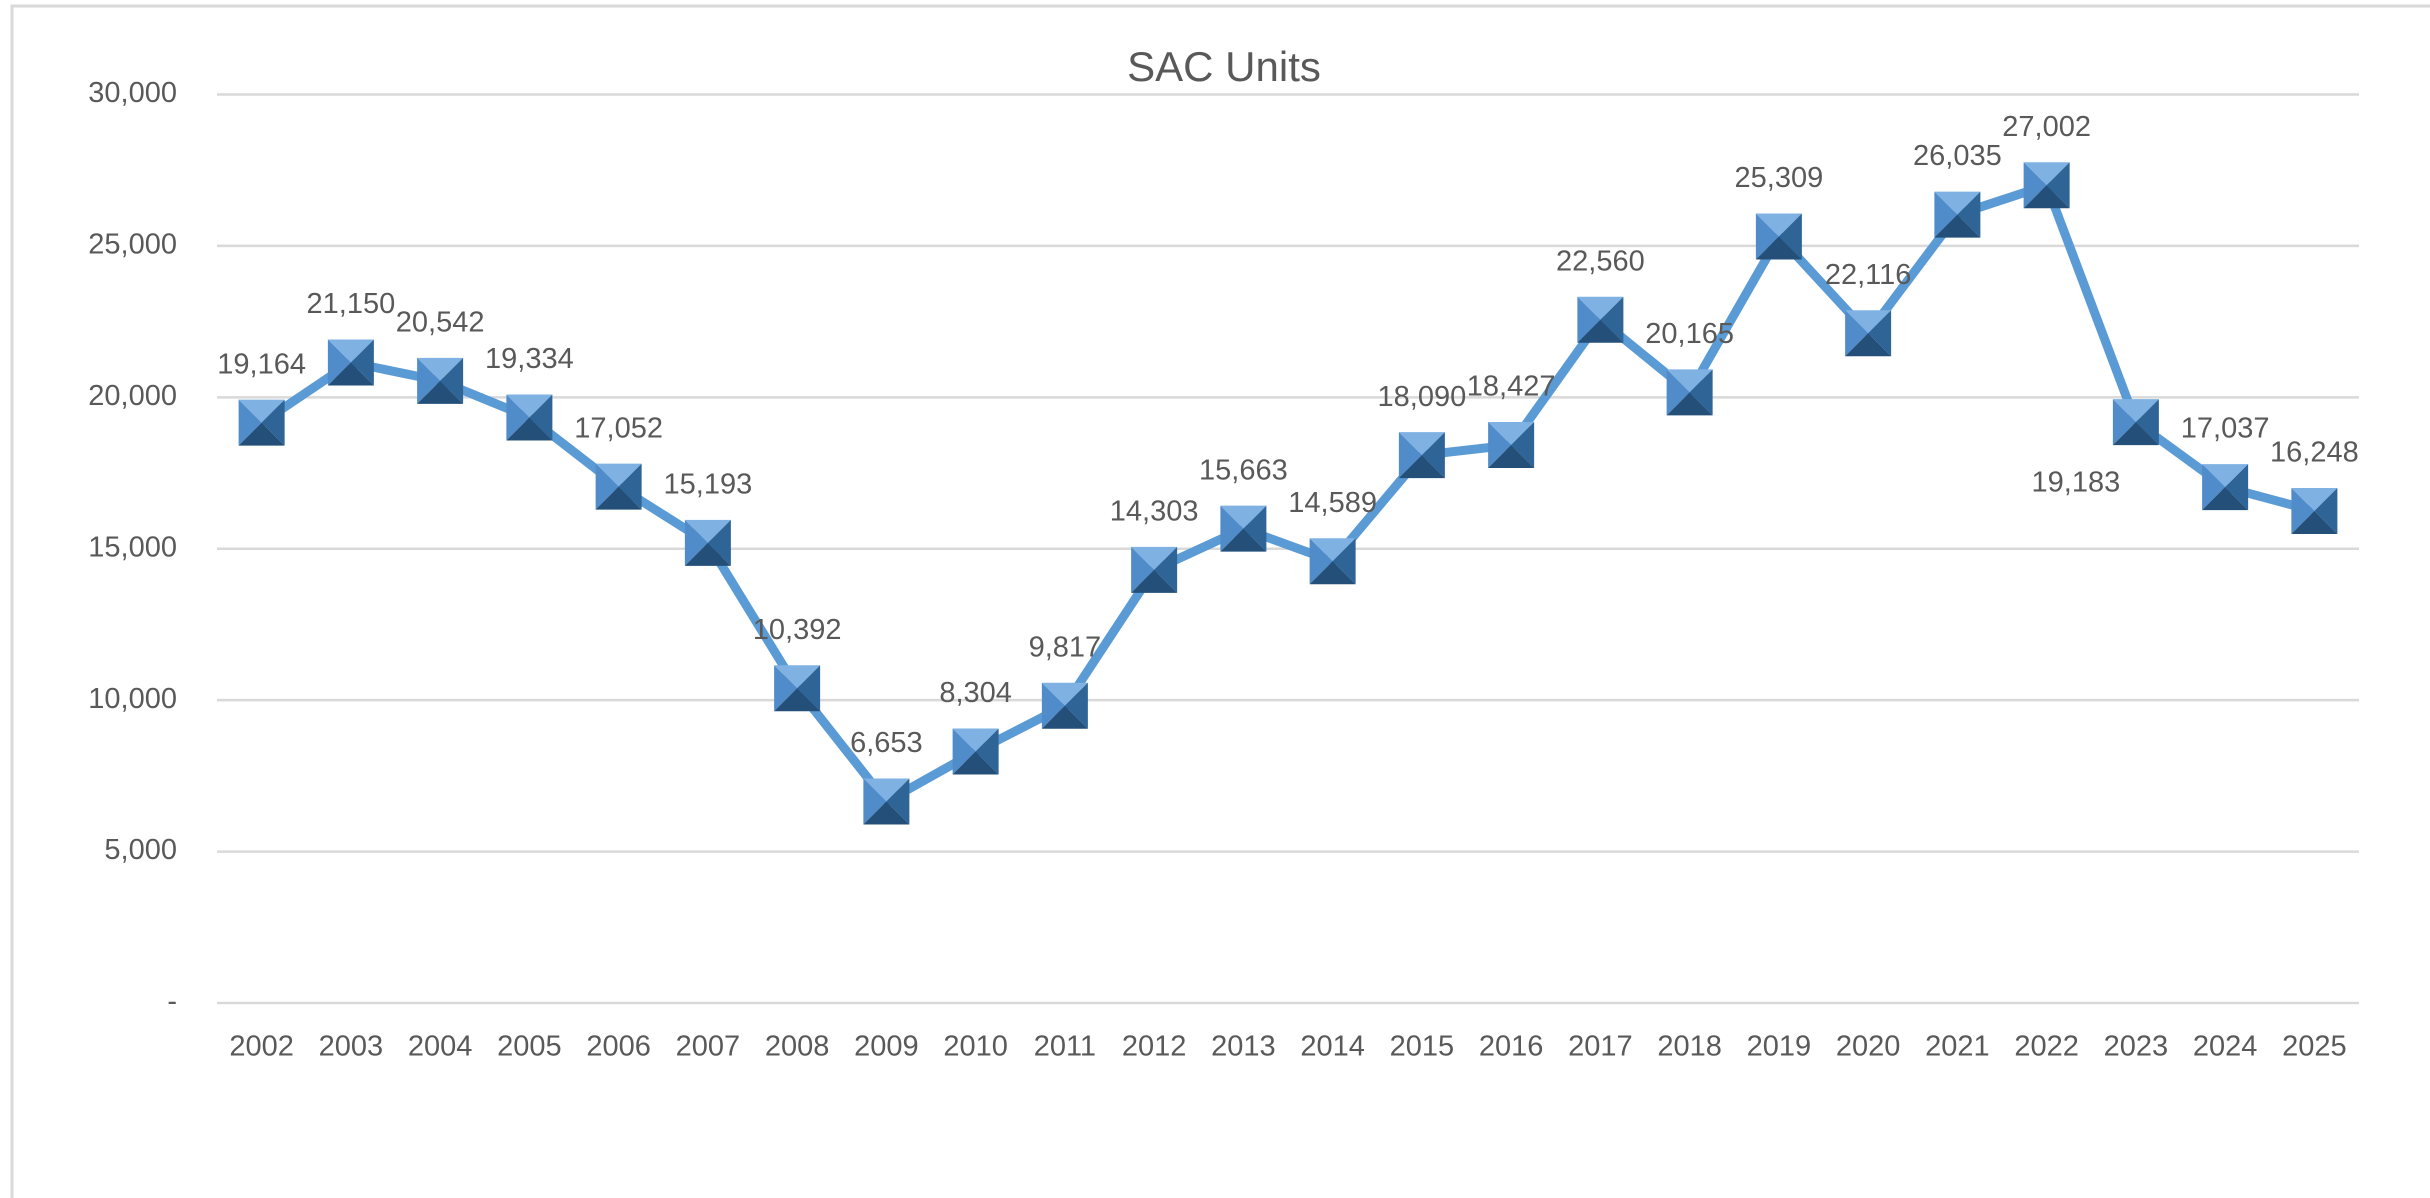 This screenshot has height=1198, width=2430. I want to click on x-tick-label: 2017, so click(1600, 1047).